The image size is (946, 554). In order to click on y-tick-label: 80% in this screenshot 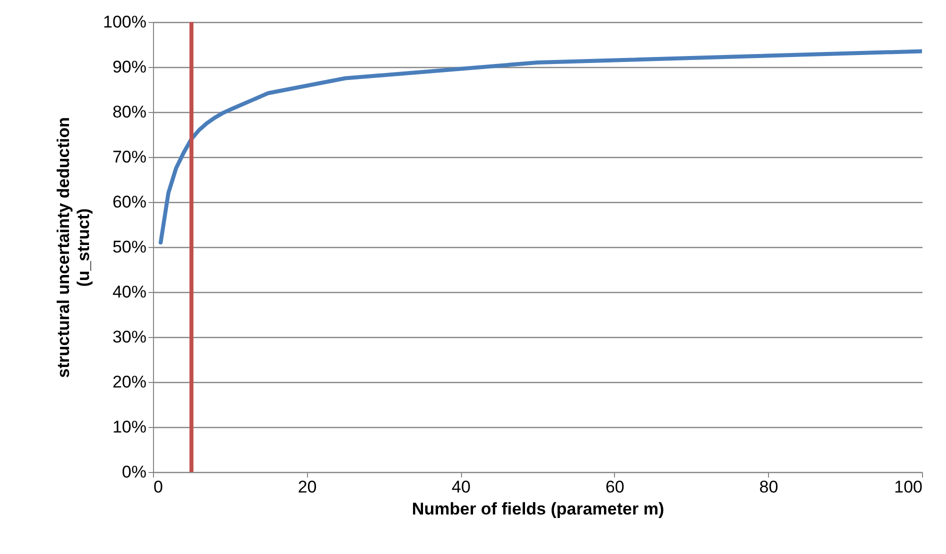, I will do `click(129, 112)`.